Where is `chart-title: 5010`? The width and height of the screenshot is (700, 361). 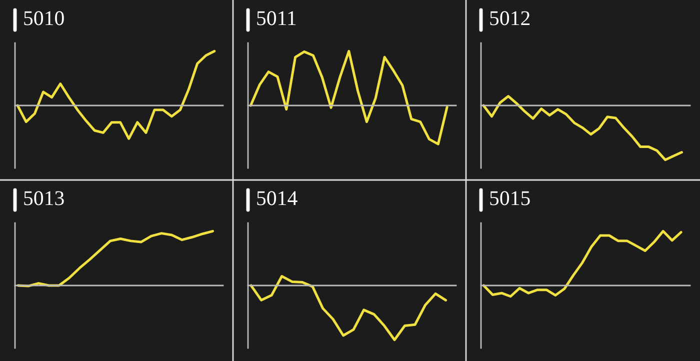 chart-title: 5010 is located at coordinates (44, 18).